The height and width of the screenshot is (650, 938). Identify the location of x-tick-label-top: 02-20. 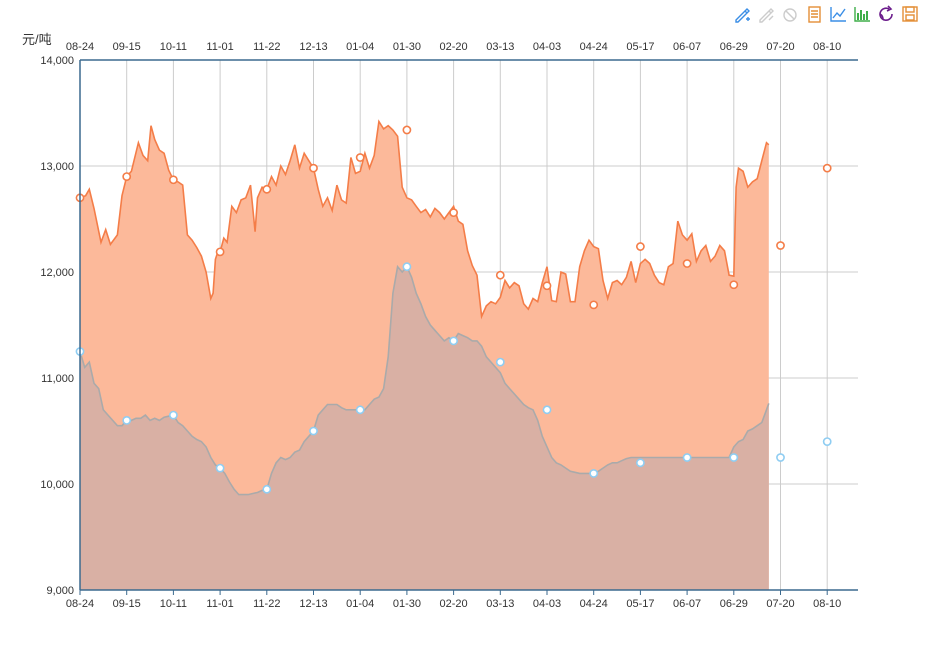
(454, 47).